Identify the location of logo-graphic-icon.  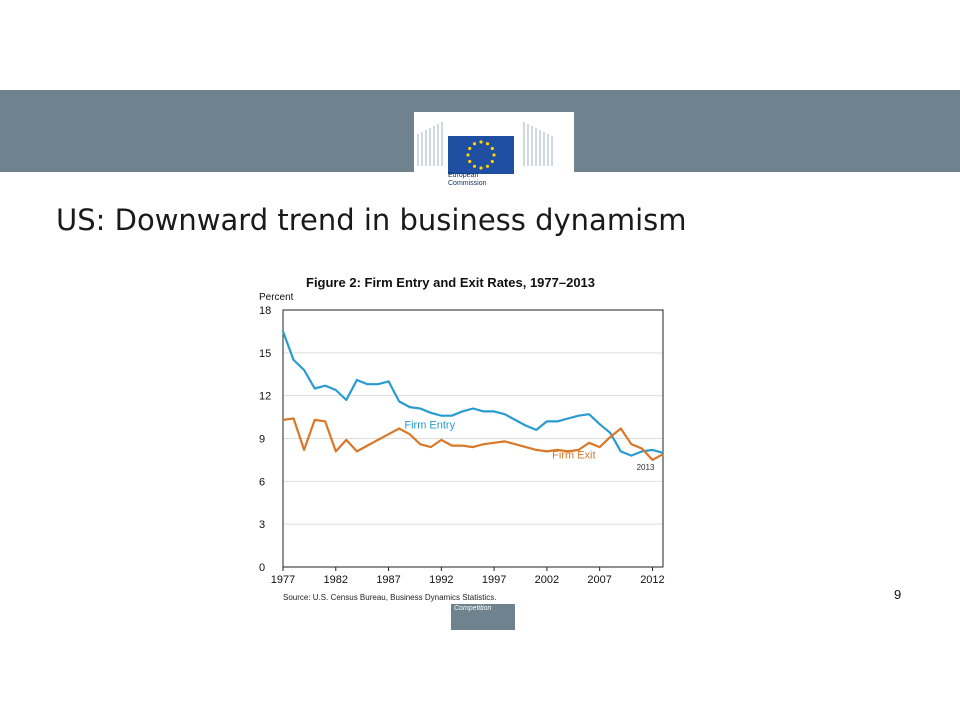
(494, 154).